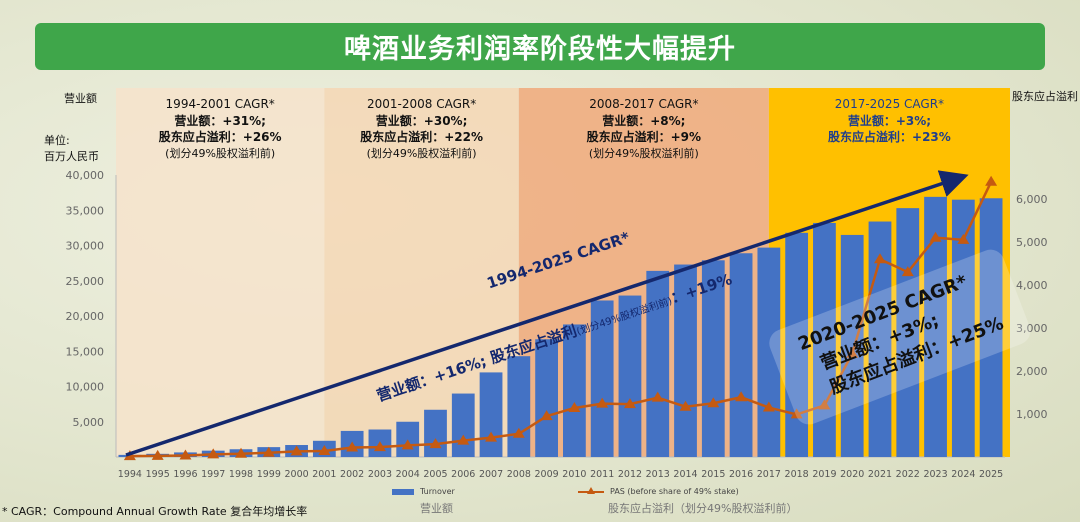 This screenshot has height=522, width=1080. I want to click on x-tick-label: 2008, so click(519, 474).